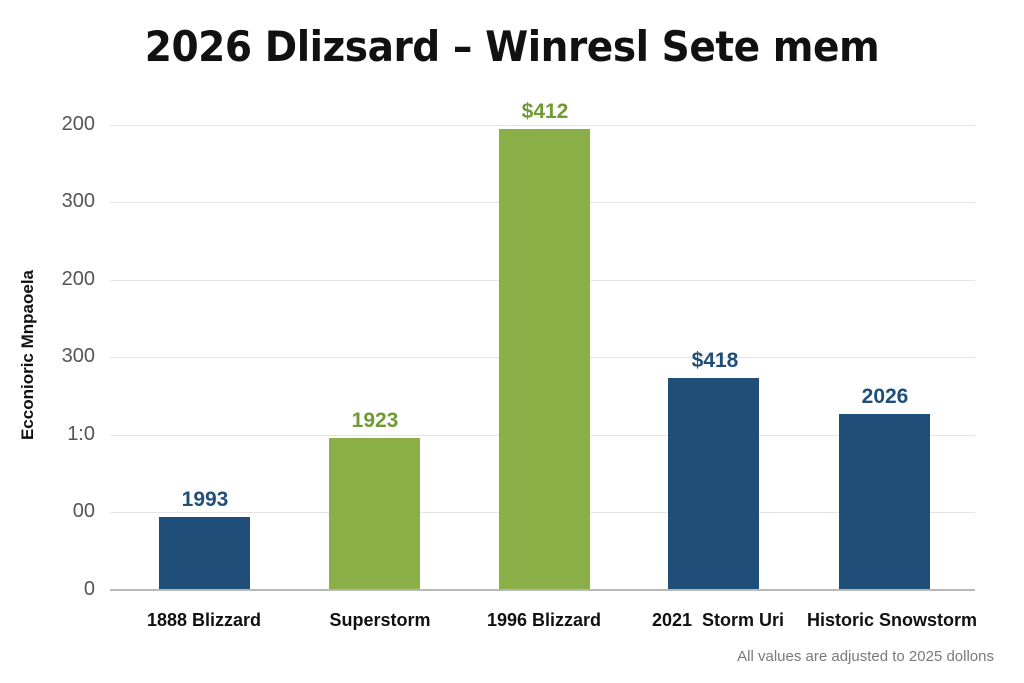 This screenshot has width=1024, height=683. I want to click on y-axis-label: Ecconioric Mnpaoela, so click(27, 355).